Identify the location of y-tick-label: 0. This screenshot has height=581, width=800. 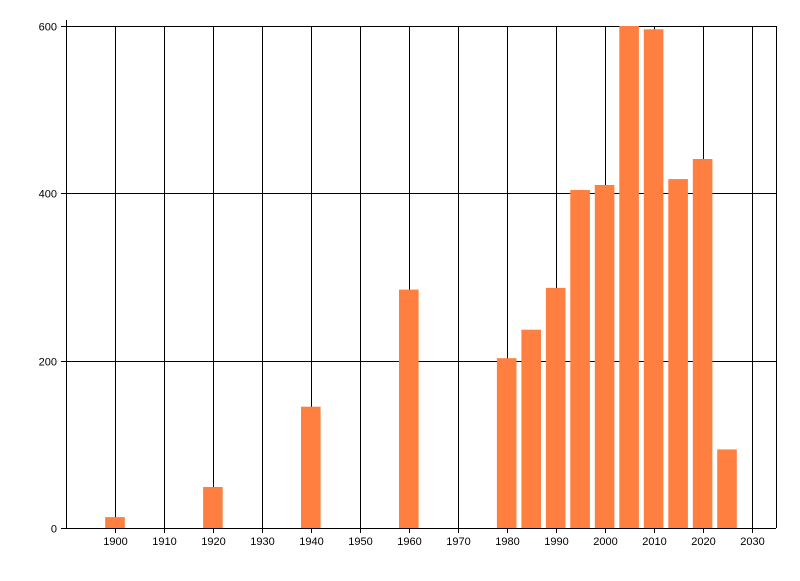
(54, 530).